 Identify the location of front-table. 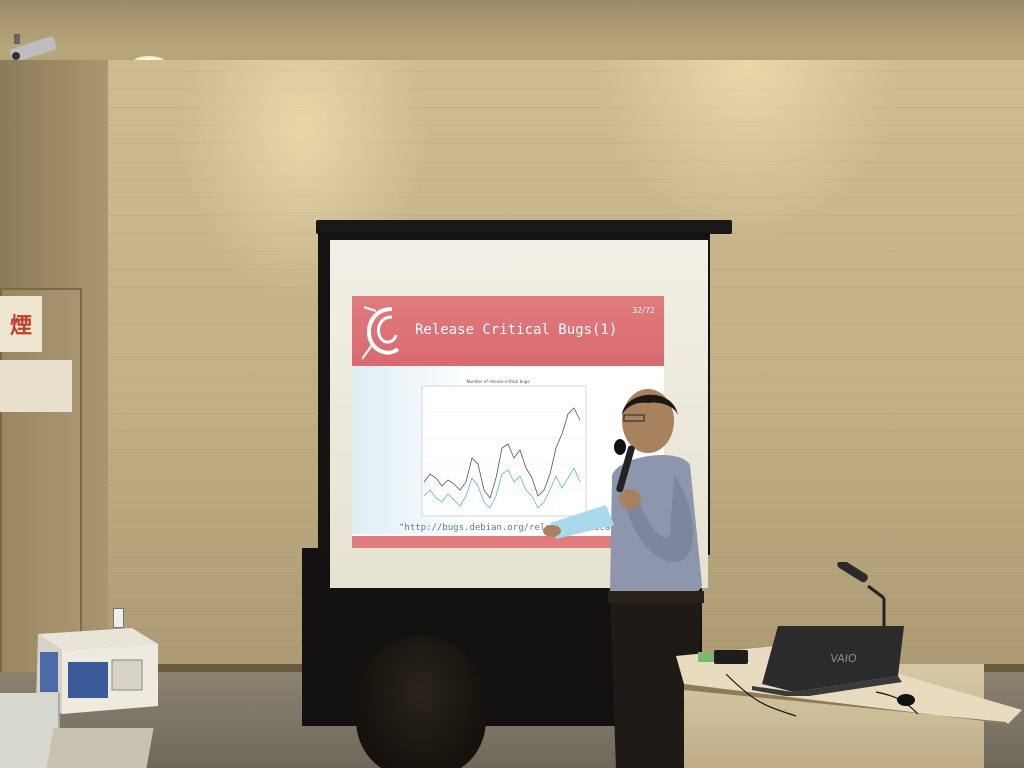
(100, 748).